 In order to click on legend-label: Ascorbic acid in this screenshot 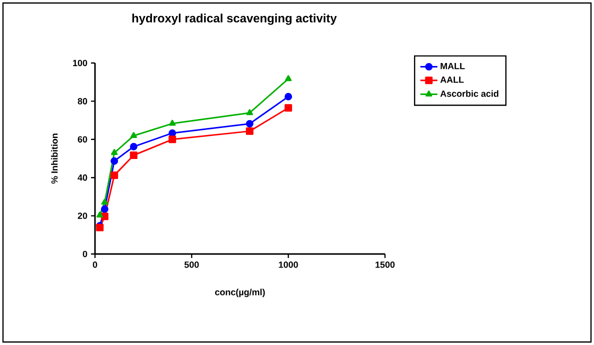, I will do `click(469, 93)`.